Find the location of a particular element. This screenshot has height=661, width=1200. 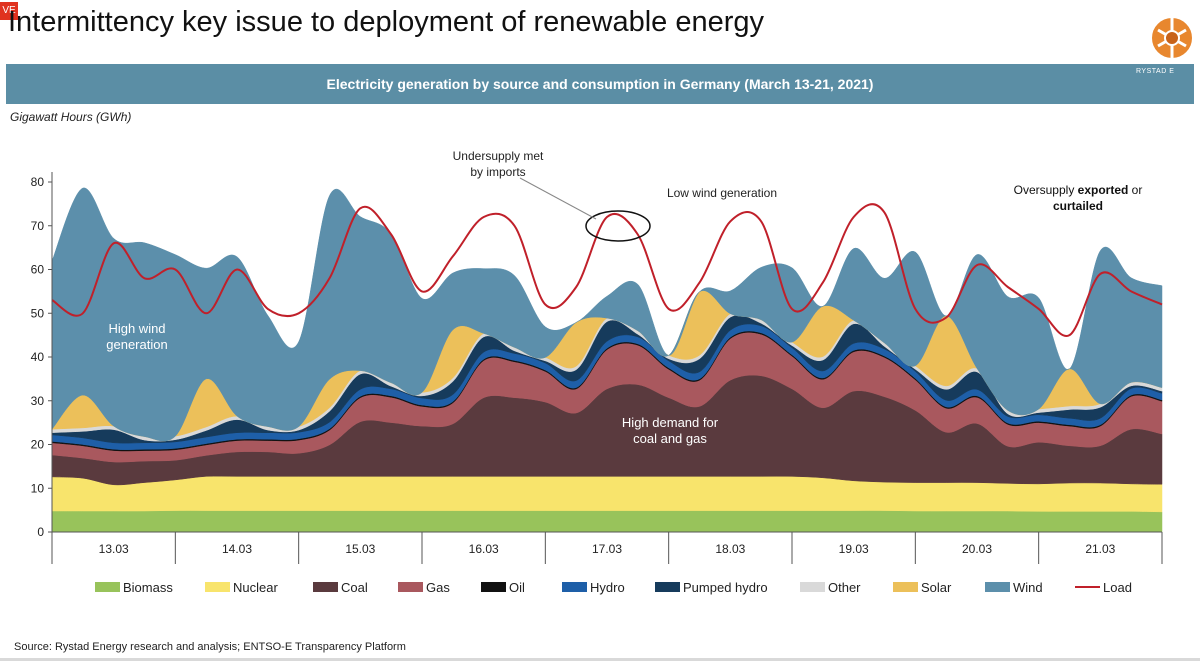

bottom-divider is located at coordinates (600, 659).